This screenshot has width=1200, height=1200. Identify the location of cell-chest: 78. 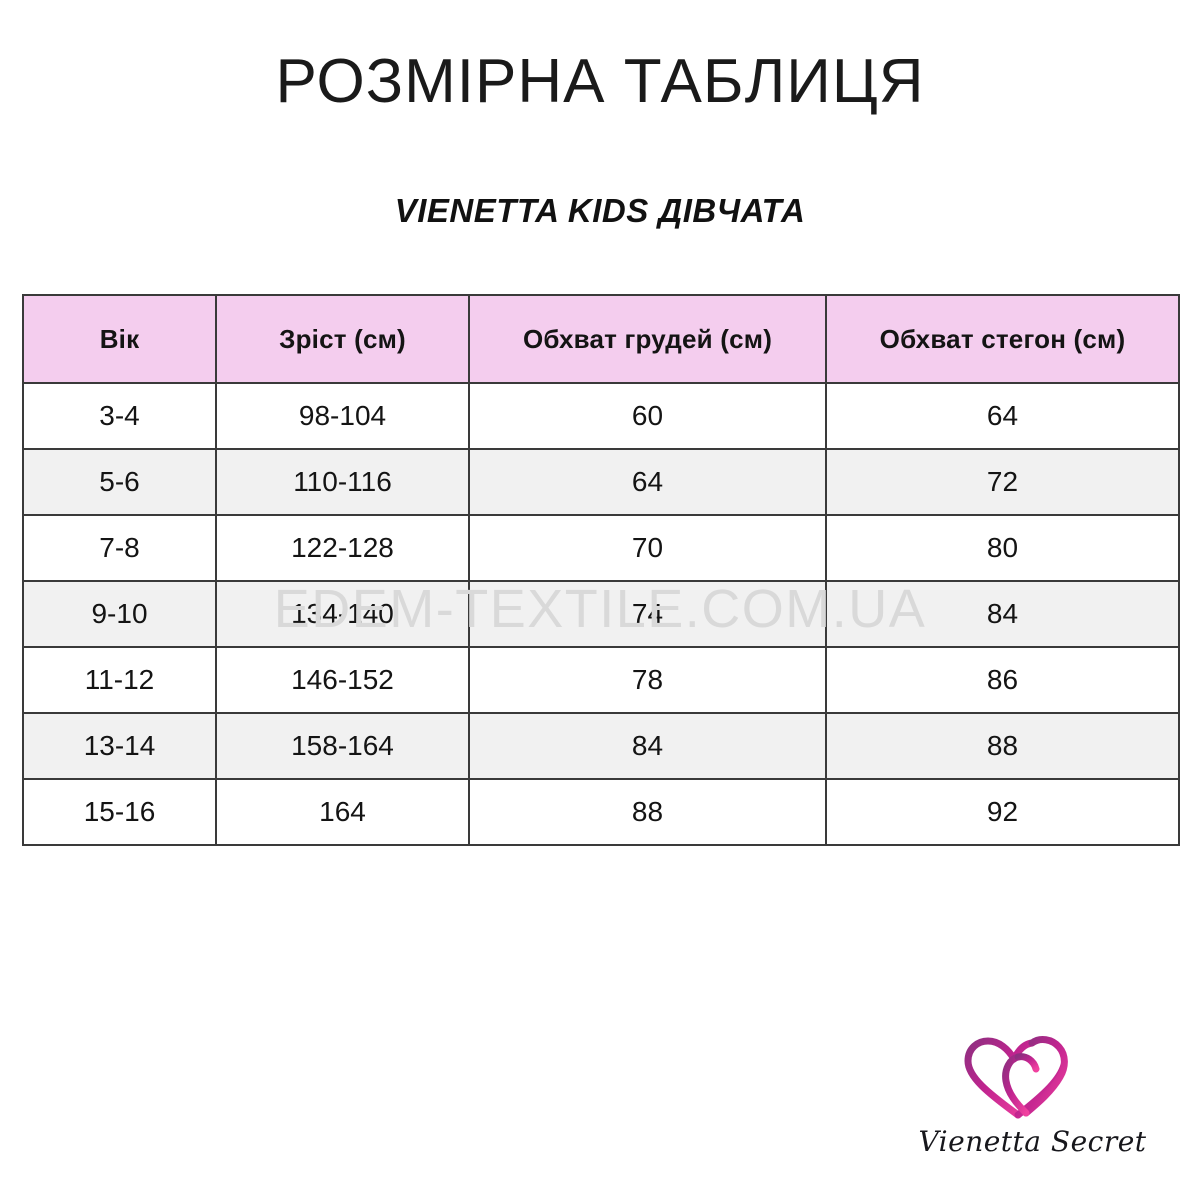
(647, 680).